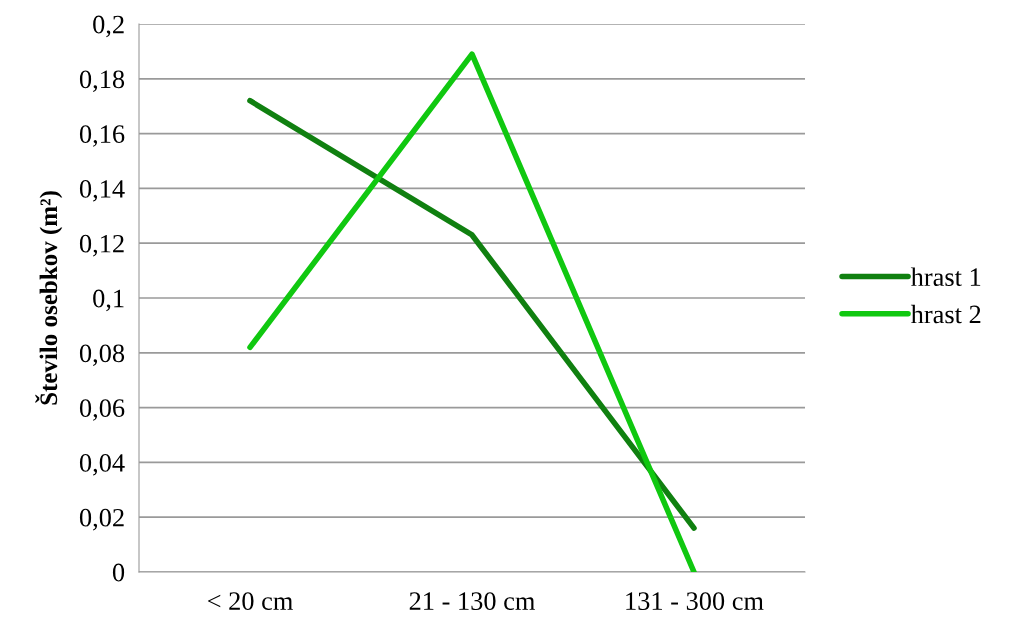 The height and width of the screenshot is (627, 1011). I want to click on y-tick-label: 0,2, so click(108, 26).